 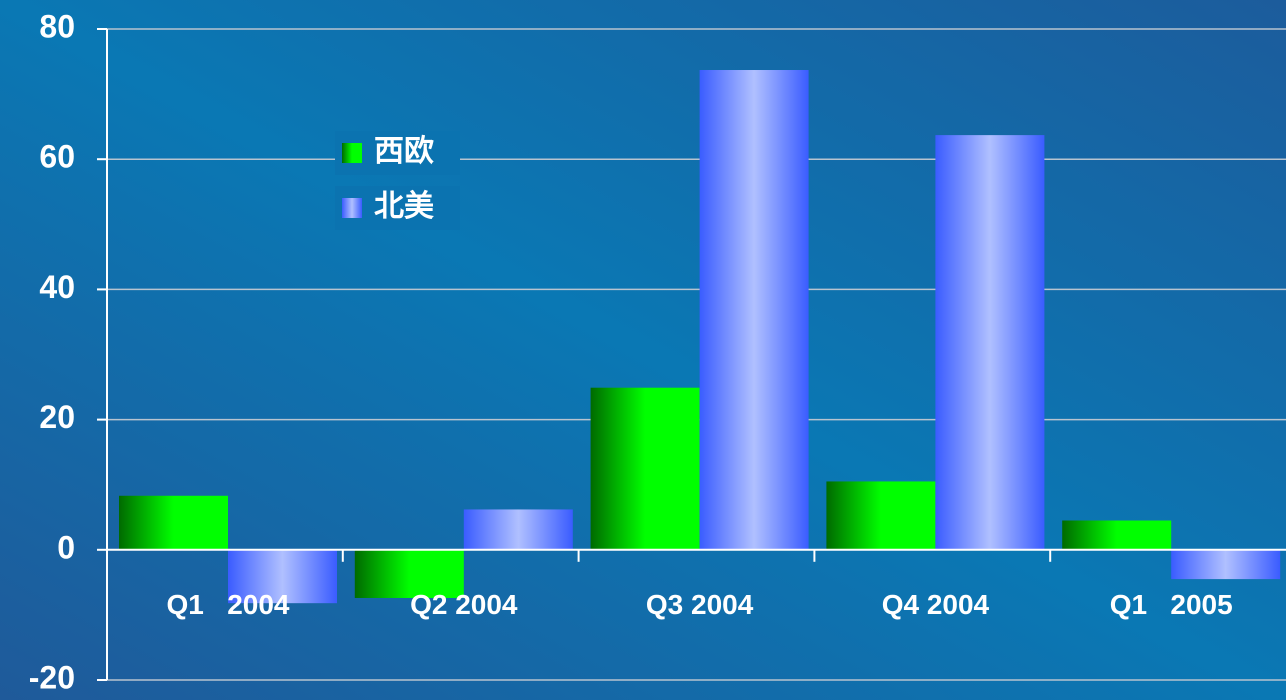 What do you see at coordinates (57, 287) in the screenshot?
I see `y-tick-label: 40` at bounding box center [57, 287].